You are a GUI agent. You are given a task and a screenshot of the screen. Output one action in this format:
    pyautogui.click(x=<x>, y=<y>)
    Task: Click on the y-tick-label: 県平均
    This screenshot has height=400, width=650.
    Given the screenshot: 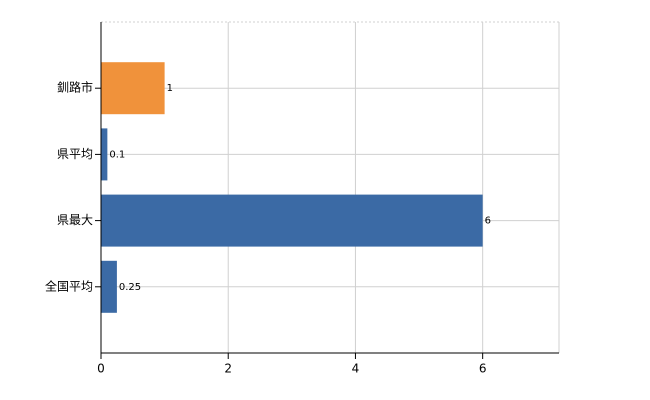 What is the action you would take?
    pyautogui.click(x=75, y=154)
    